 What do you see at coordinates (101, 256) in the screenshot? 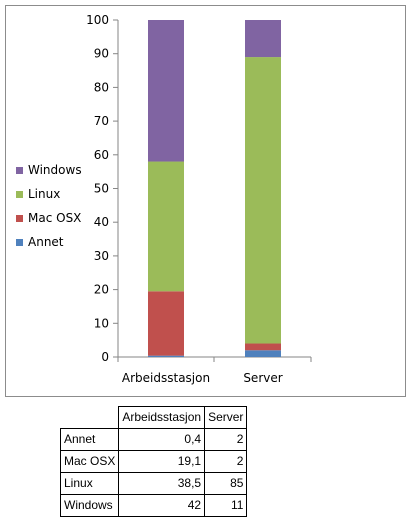
I see `y-tick-label: 30` at bounding box center [101, 256].